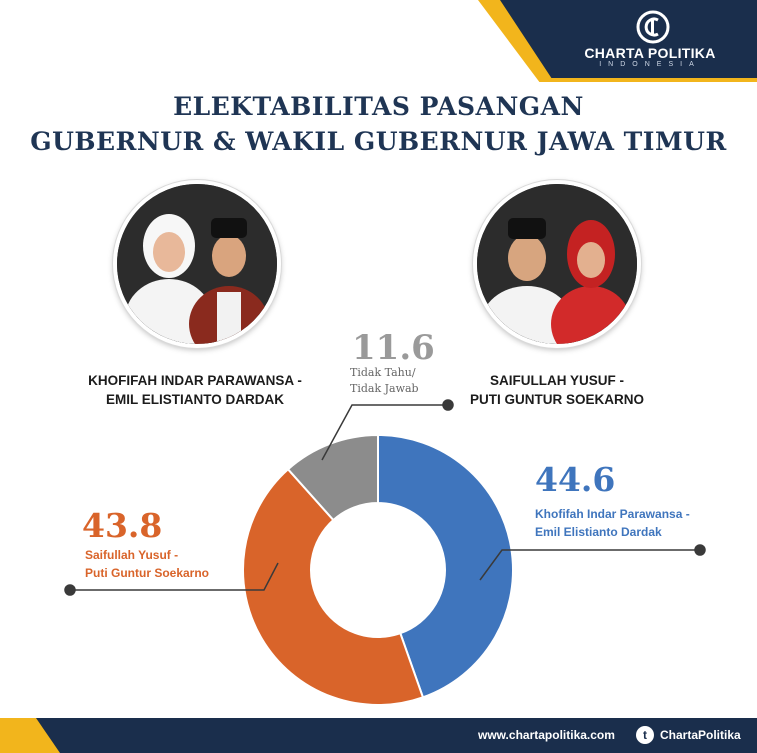  What do you see at coordinates (333, 586) in the screenshot?
I see `slice-saifullah` at bounding box center [333, 586].